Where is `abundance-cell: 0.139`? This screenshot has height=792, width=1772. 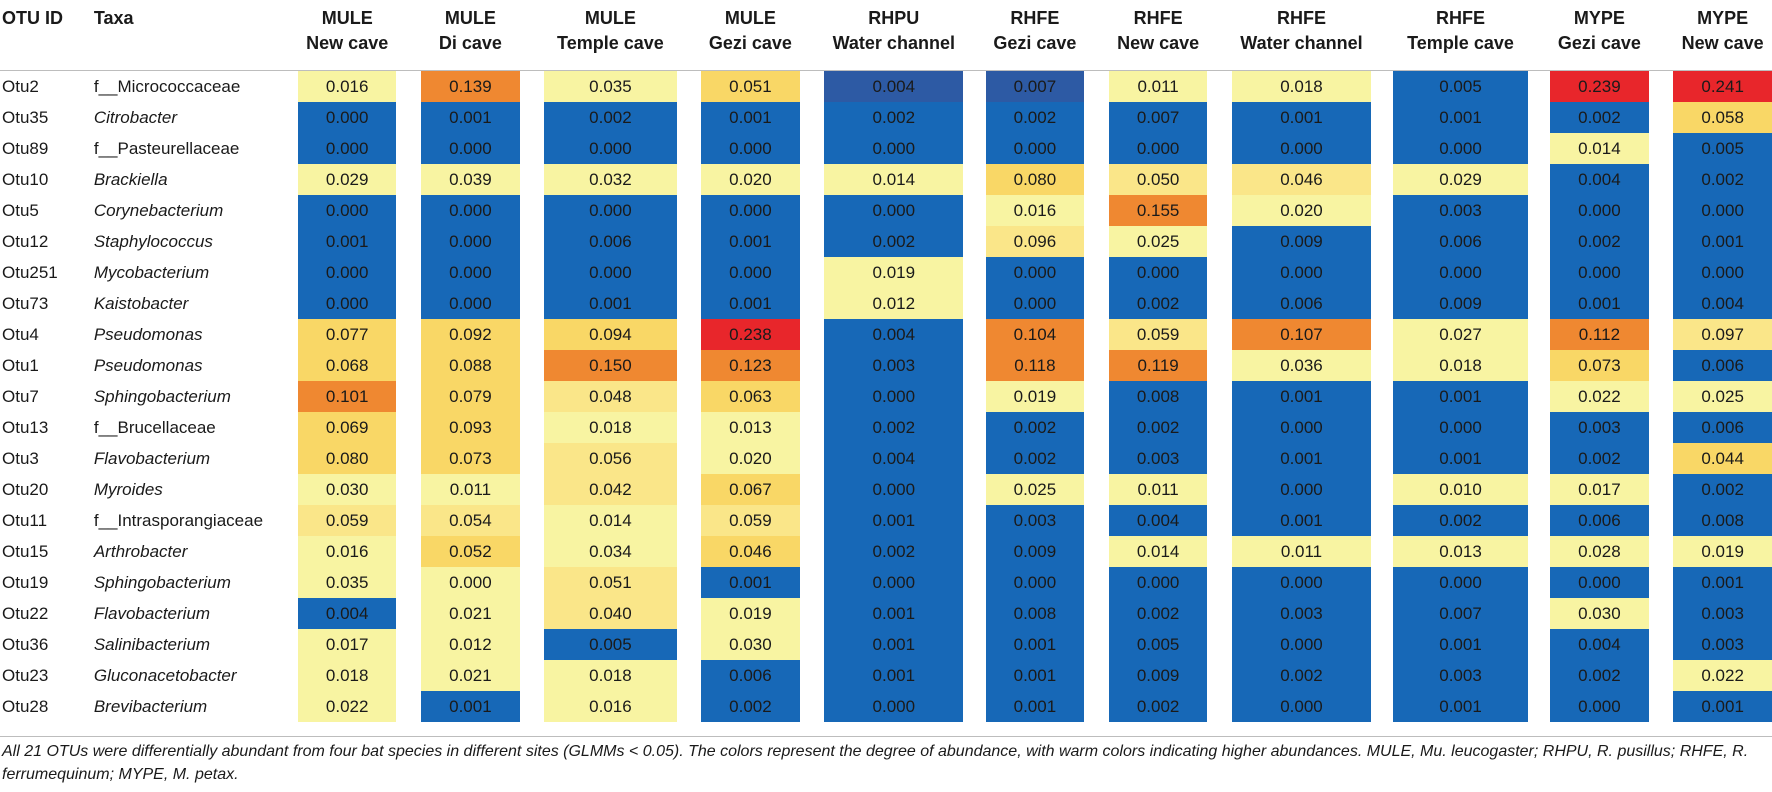
abundance-cell: 0.139 is located at coordinates (470, 86).